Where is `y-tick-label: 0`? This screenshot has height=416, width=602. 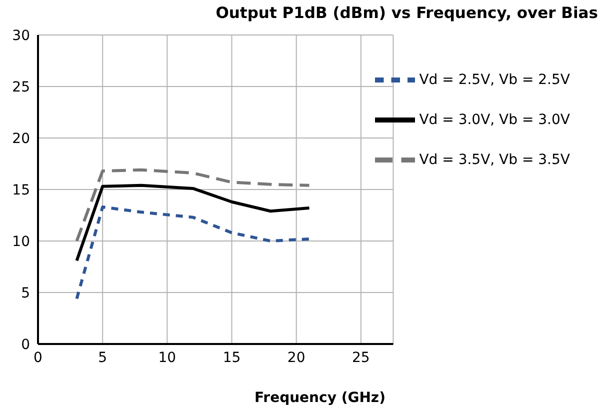
y-tick-label: 0 is located at coordinates (25, 344).